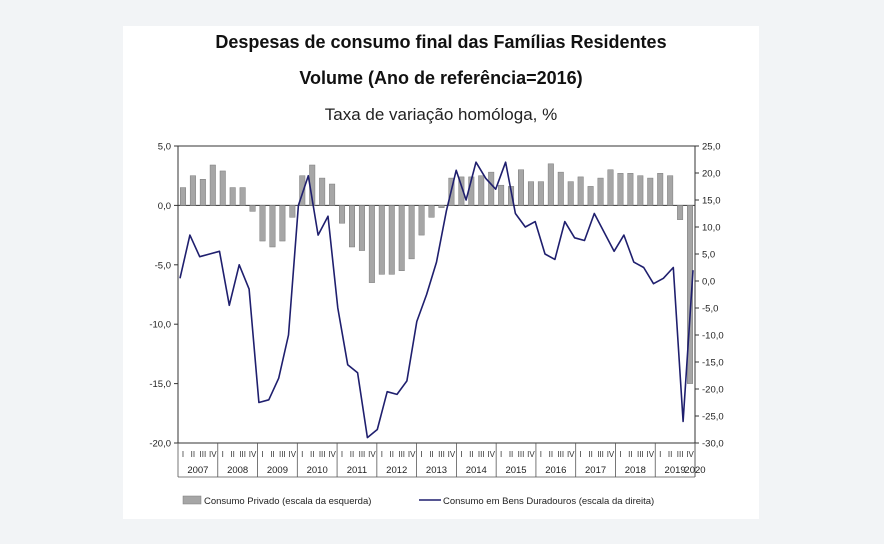 This screenshot has height=544, width=884. What do you see at coordinates (555, 470) in the screenshot?
I see `year-label: 2016` at bounding box center [555, 470].